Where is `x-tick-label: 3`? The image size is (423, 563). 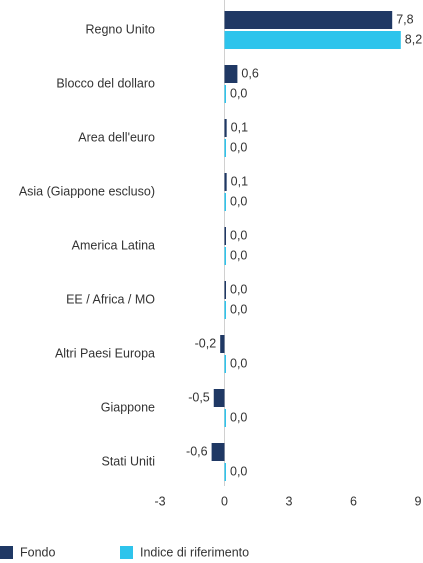
x-tick-label: 3 is located at coordinates (289, 501).